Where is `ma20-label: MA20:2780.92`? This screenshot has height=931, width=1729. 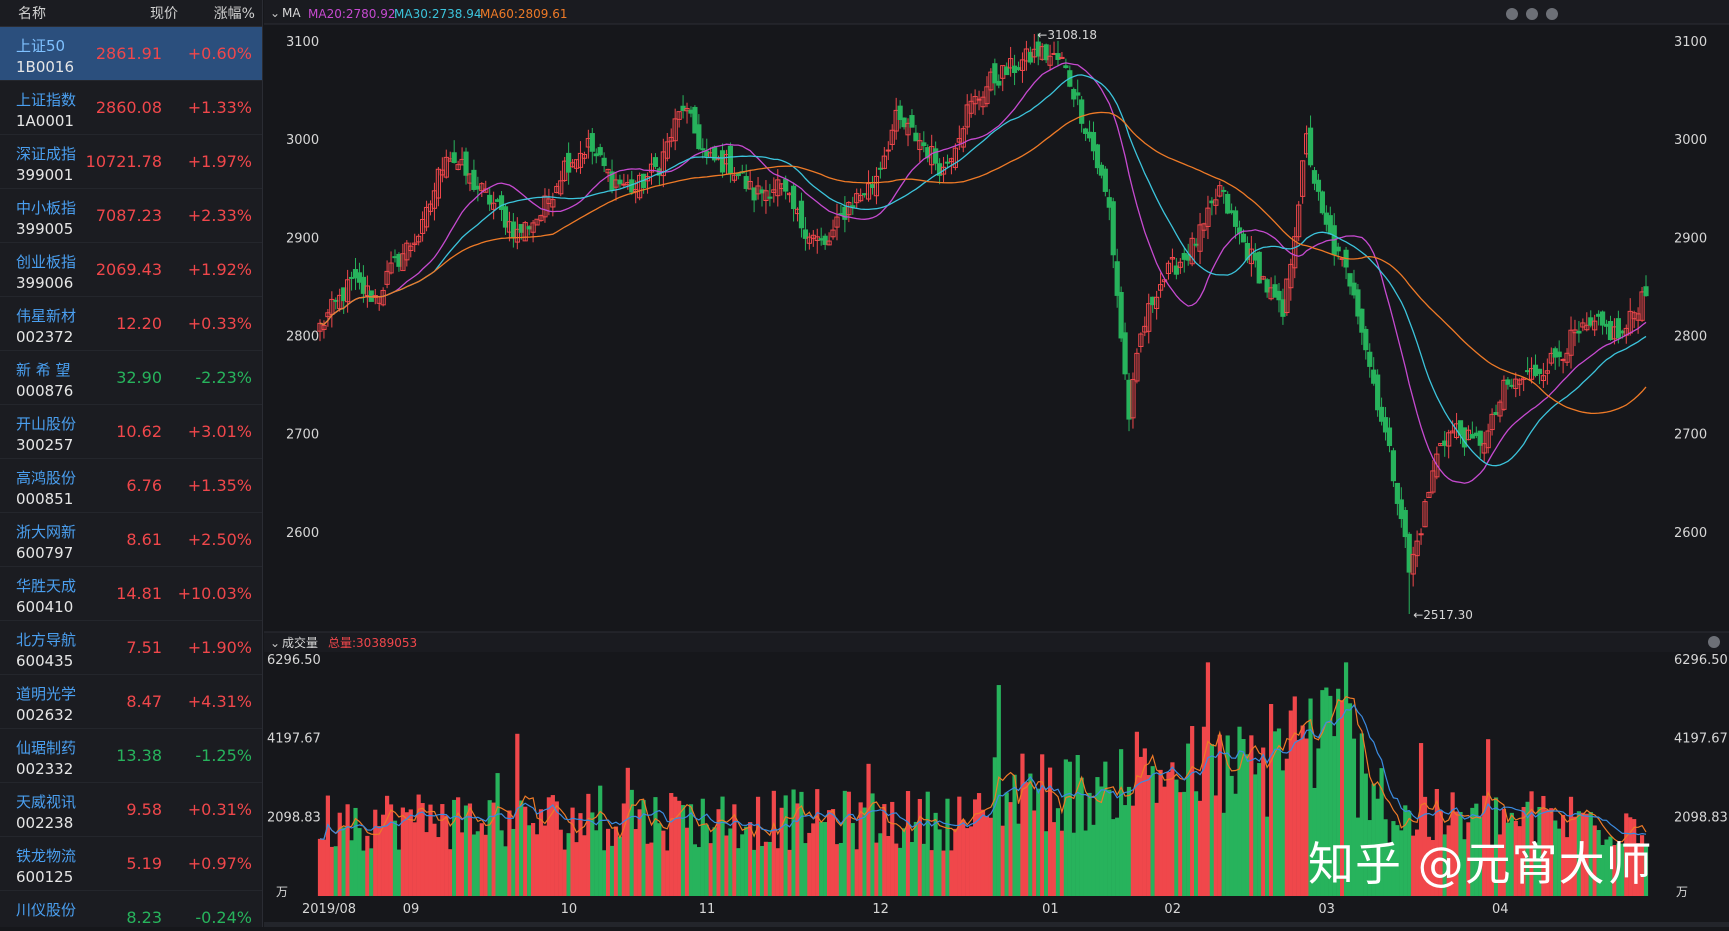 ma20-label: MA20:2780.92 is located at coordinates (352, 14).